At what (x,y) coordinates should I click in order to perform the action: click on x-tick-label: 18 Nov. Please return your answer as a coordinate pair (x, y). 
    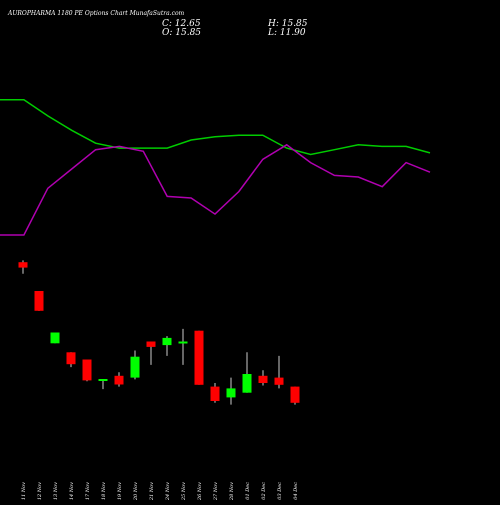
    Looking at the image, I should click on (104, 491).